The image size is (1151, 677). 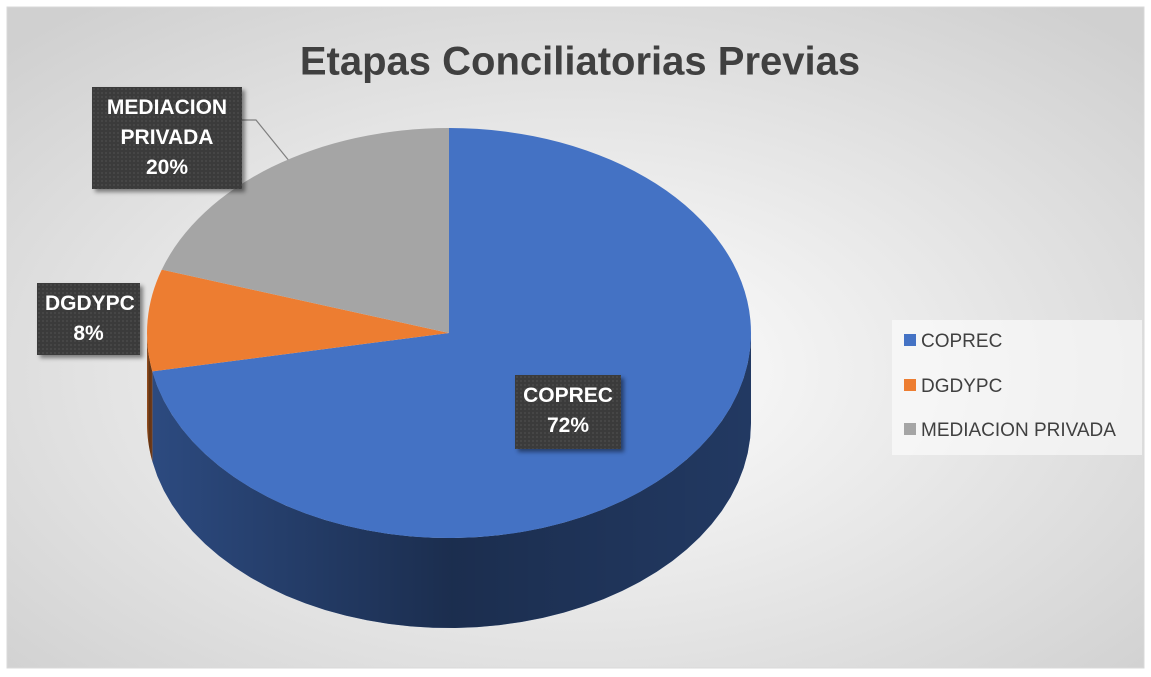 I want to click on leader-line, so click(x=266, y=141).